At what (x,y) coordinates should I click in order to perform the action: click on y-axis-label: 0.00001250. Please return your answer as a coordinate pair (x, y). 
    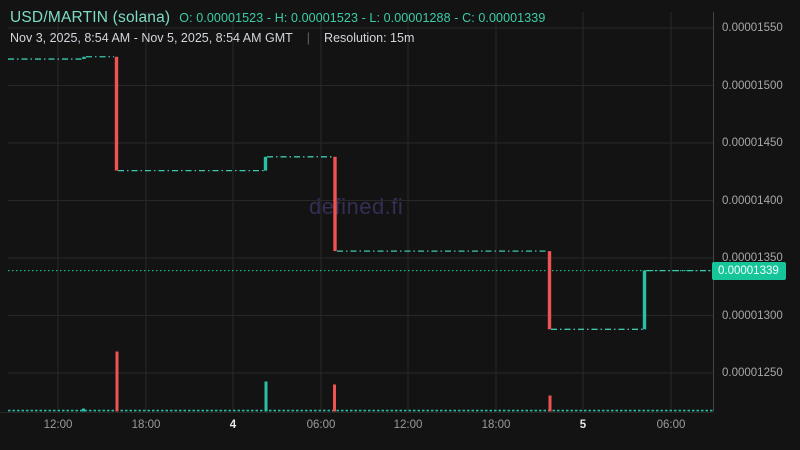
    Looking at the image, I should click on (752, 373).